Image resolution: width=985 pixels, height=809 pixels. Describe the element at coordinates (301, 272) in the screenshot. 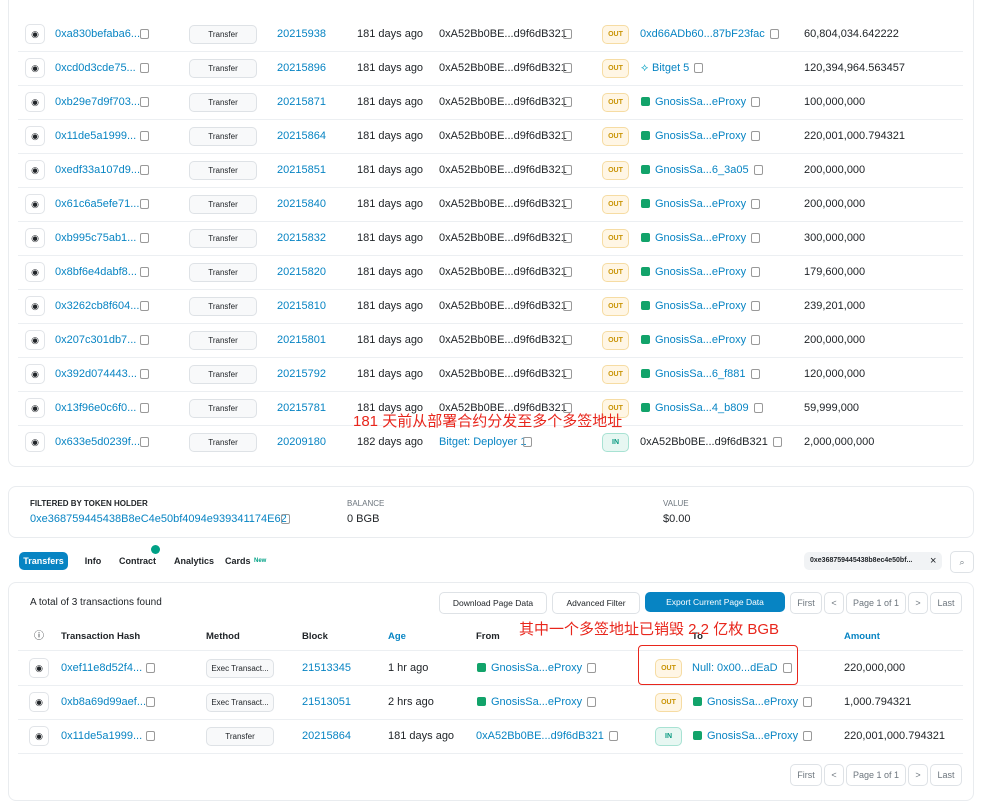

I see `block: 20215820` at that location.